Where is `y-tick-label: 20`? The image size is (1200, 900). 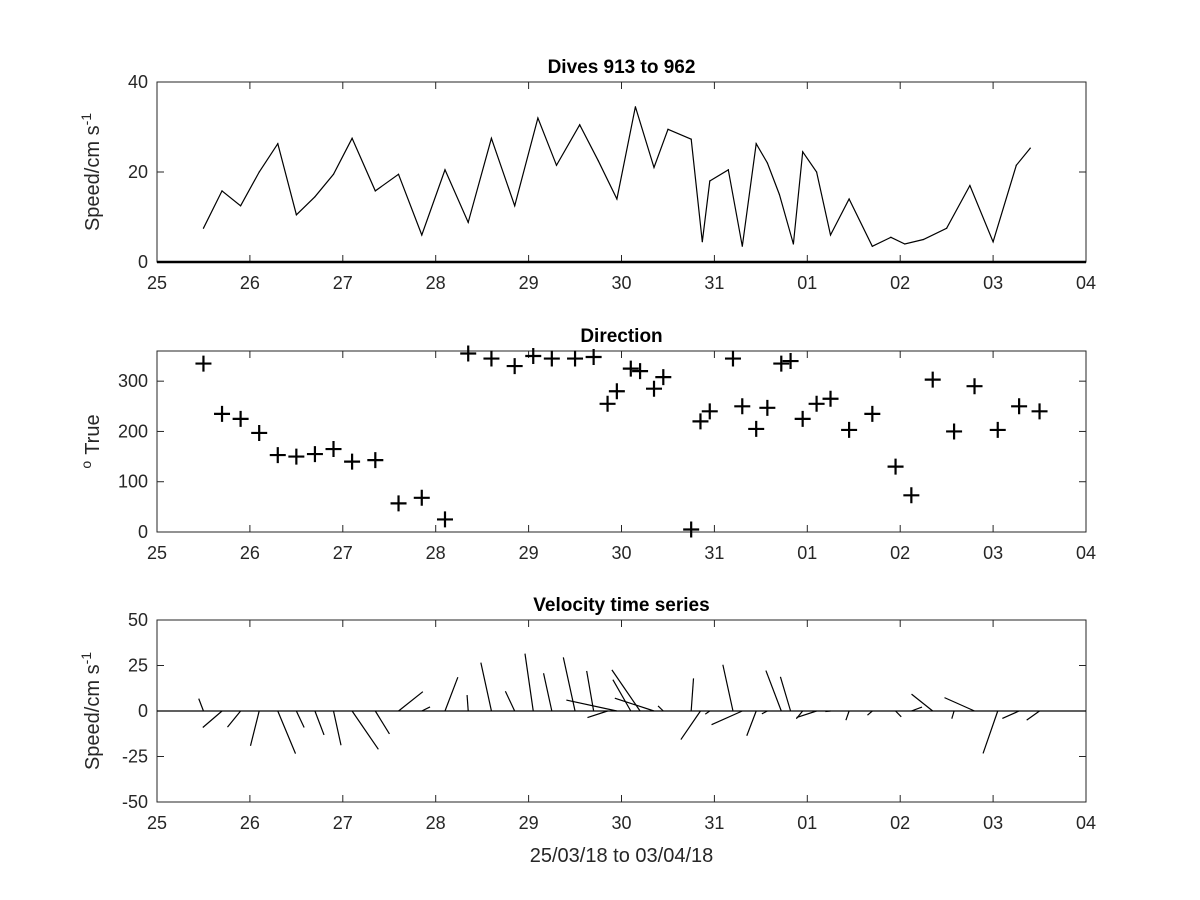
y-tick-label: 20 is located at coordinates (138, 172).